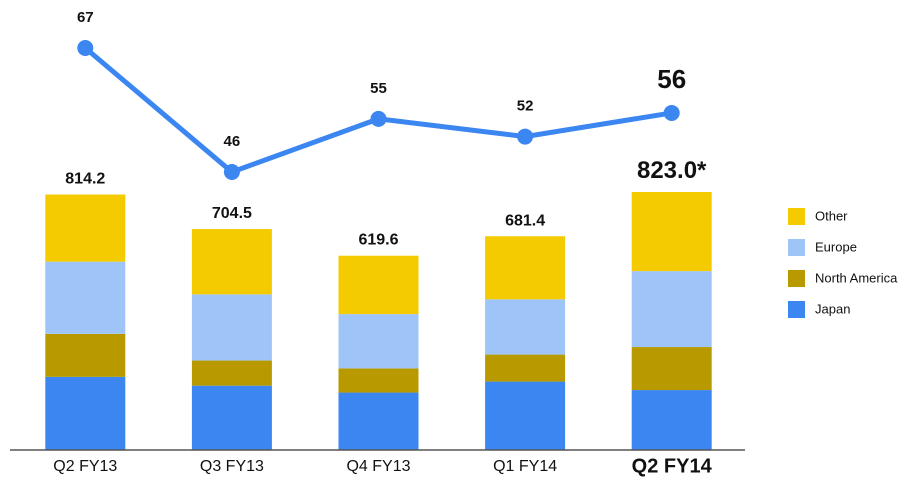  I want to click on total-label: 704.5, so click(232, 213).